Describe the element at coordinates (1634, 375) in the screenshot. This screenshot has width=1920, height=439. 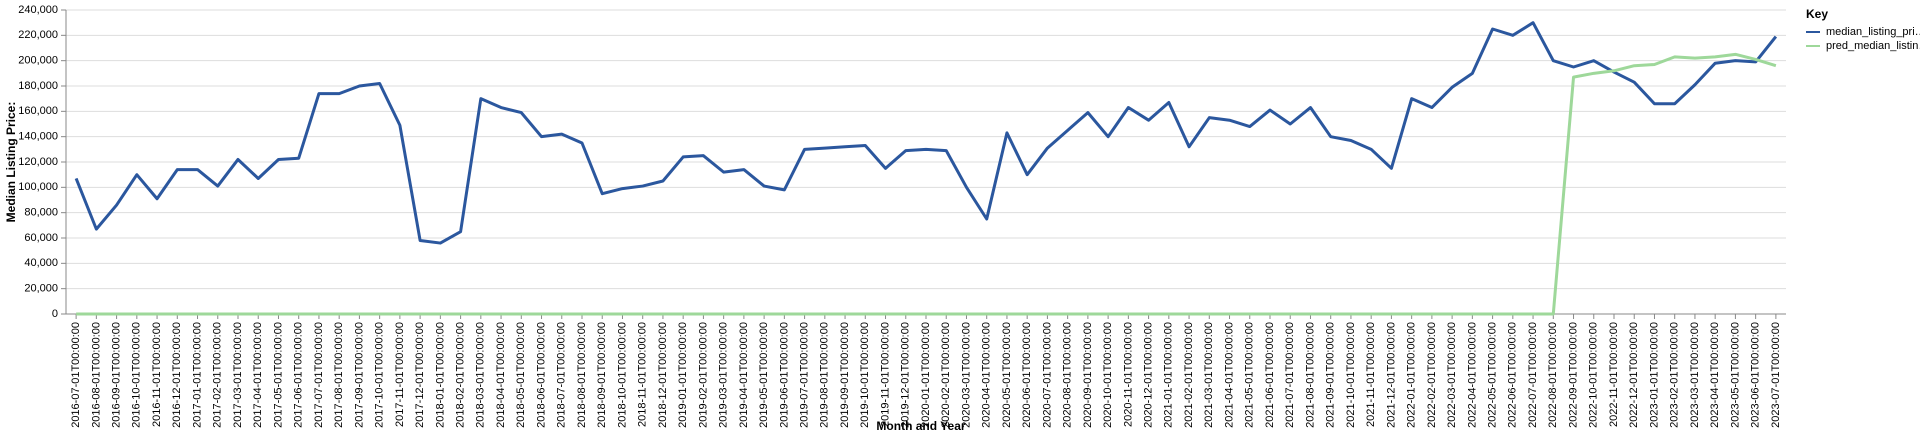
I see `x-tick-label: 2022-12-01T00:00:00` at that location.